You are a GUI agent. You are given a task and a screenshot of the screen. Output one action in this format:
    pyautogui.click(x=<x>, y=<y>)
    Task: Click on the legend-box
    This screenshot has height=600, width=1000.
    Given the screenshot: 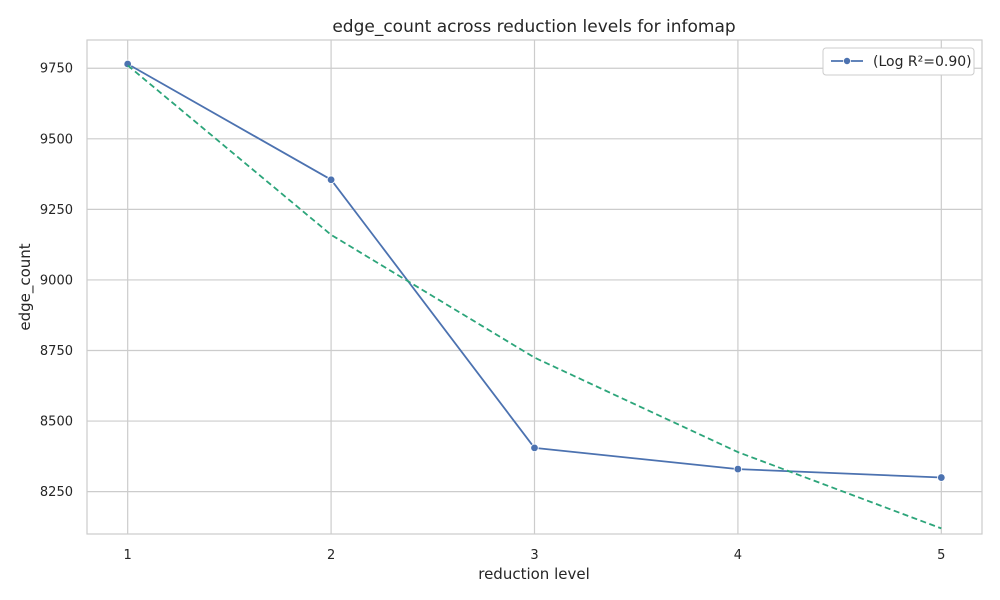 What is the action you would take?
    pyautogui.click(x=898, y=61)
    